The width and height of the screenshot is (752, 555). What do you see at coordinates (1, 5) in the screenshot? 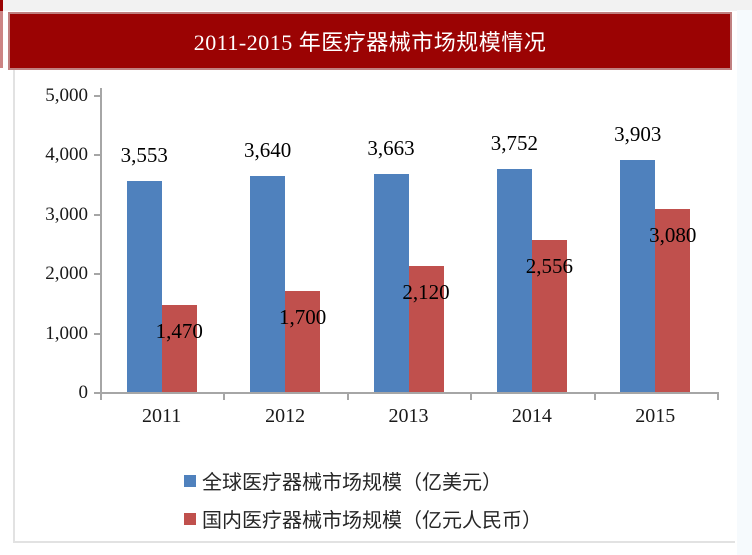
I see `corner-mark` at bounding box center [1, 5].